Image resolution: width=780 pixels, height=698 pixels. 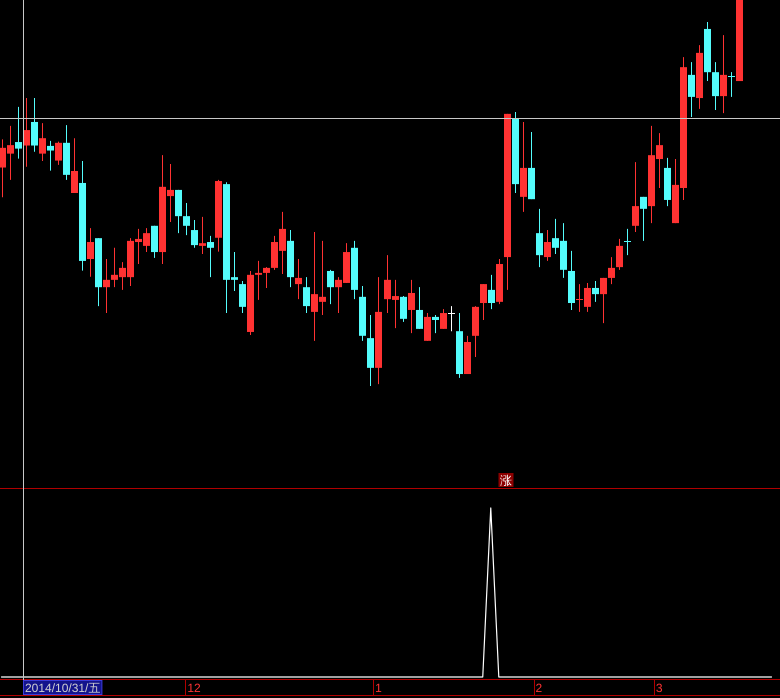 I want to click on x-tick-label: 2, so click(x=539, y=688).